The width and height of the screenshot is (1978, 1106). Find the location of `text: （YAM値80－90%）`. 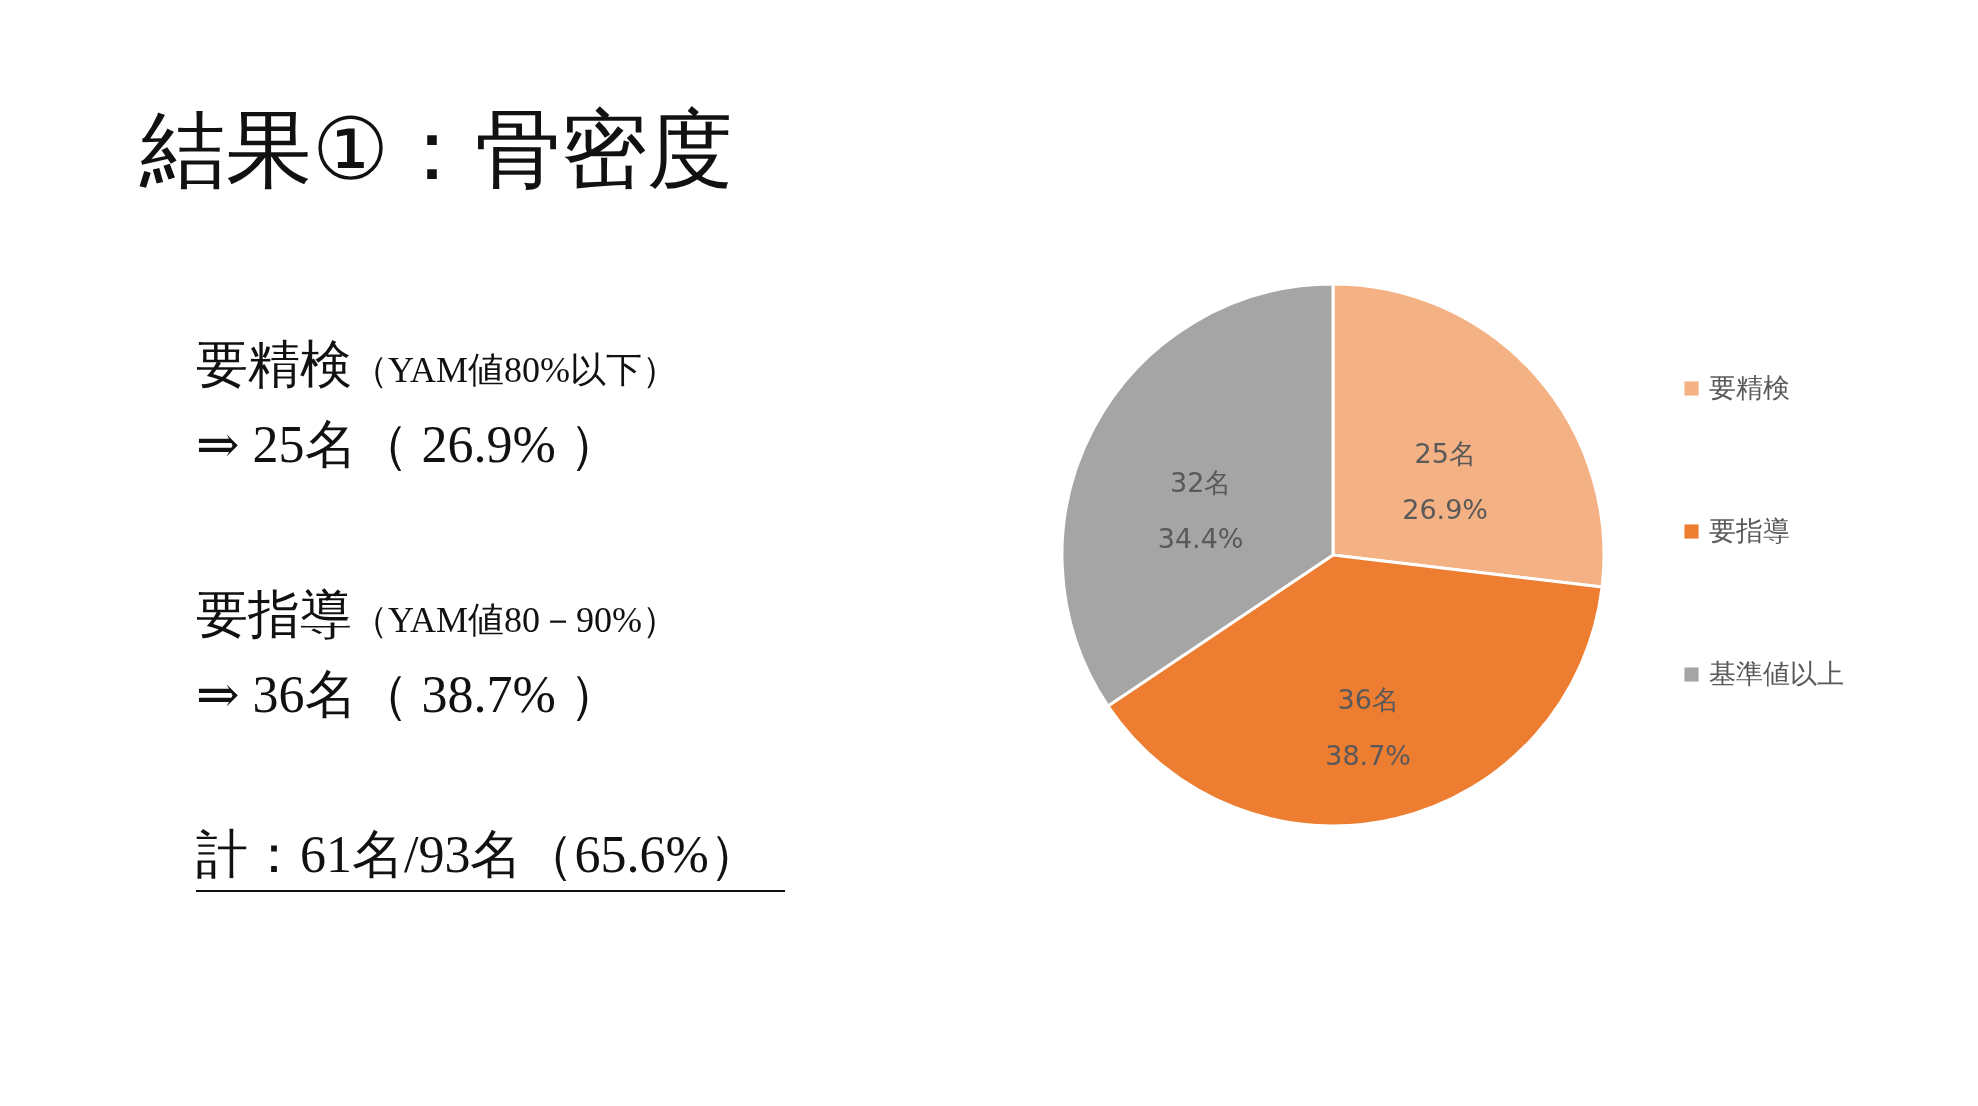

text: （YAM値80－90%） is located at coordinates (515, 620).